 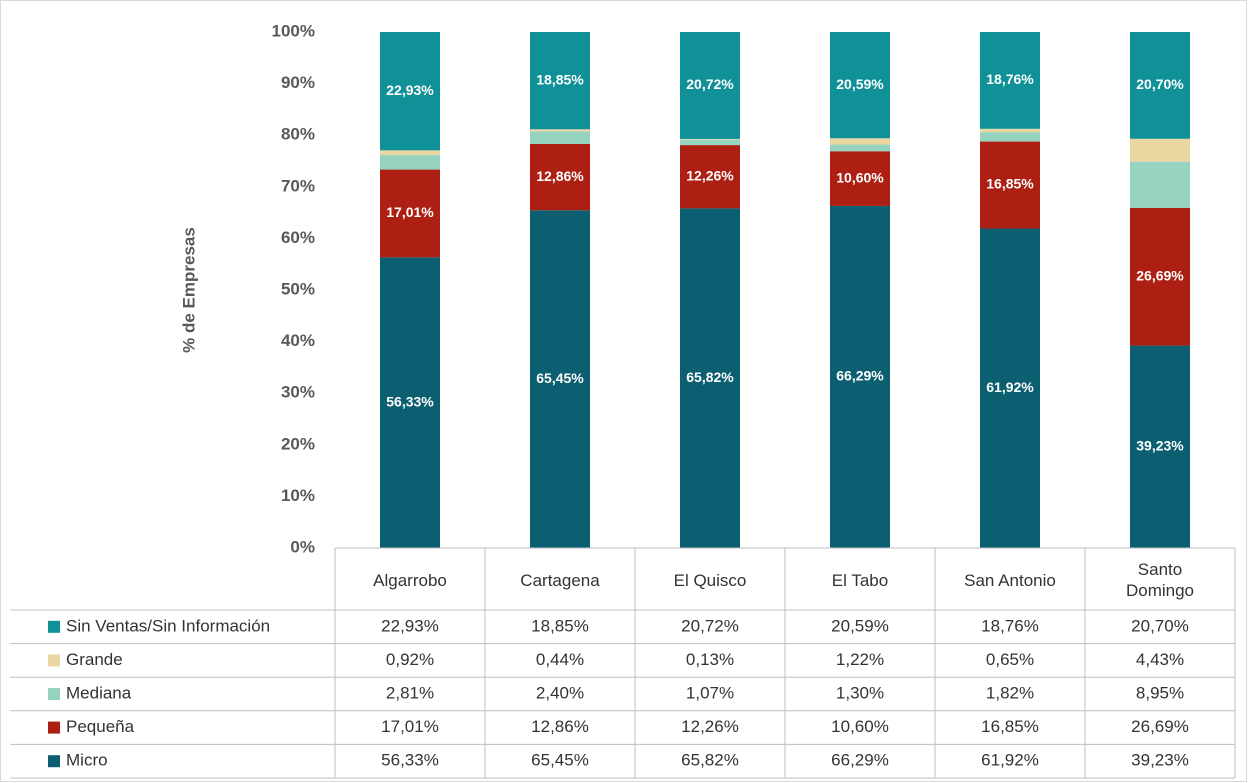 I want to click on y-tick-label: 100%, so click(x=293, y=30).